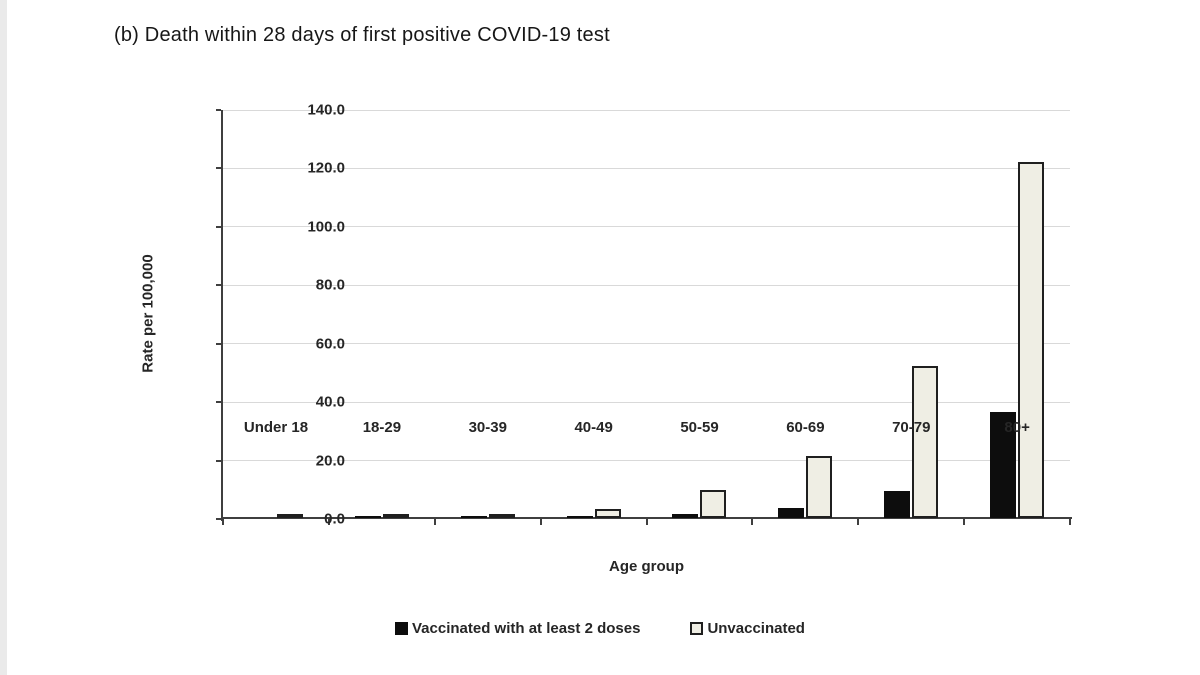  What do you see at coordinates (3, 337) in the screenshot?
I see `page-edge-strip` at bounding box center [3, 337].